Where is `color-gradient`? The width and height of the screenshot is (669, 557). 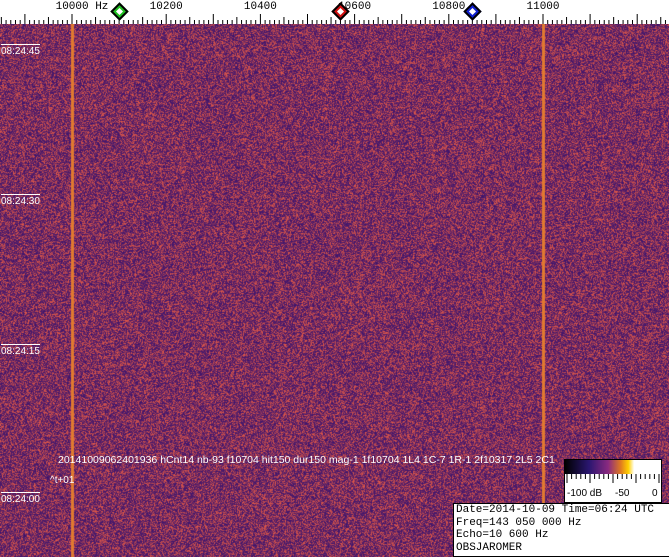 color-gradient is located at coordinates (613, 467).